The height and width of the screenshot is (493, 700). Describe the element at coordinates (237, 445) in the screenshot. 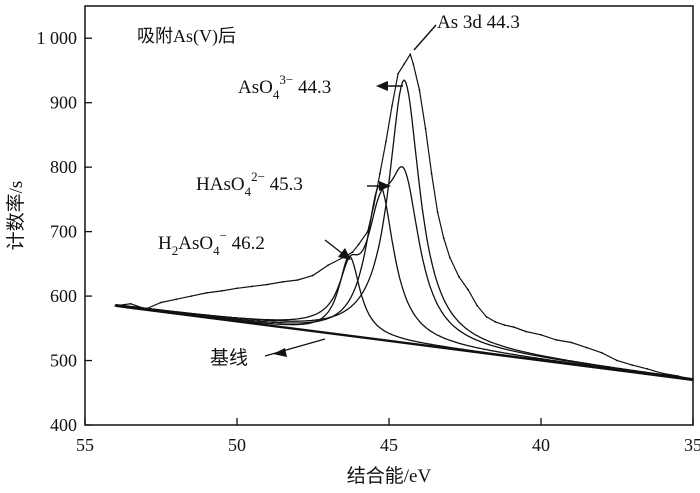

I see `x-tick-label: 50` at that location.